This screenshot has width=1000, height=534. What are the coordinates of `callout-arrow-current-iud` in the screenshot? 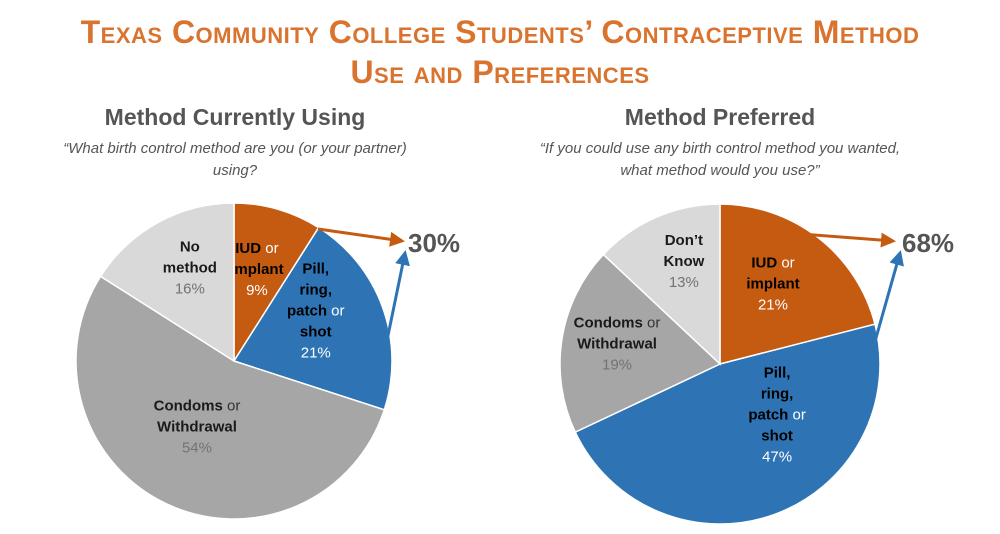 It's located at (361, 237).